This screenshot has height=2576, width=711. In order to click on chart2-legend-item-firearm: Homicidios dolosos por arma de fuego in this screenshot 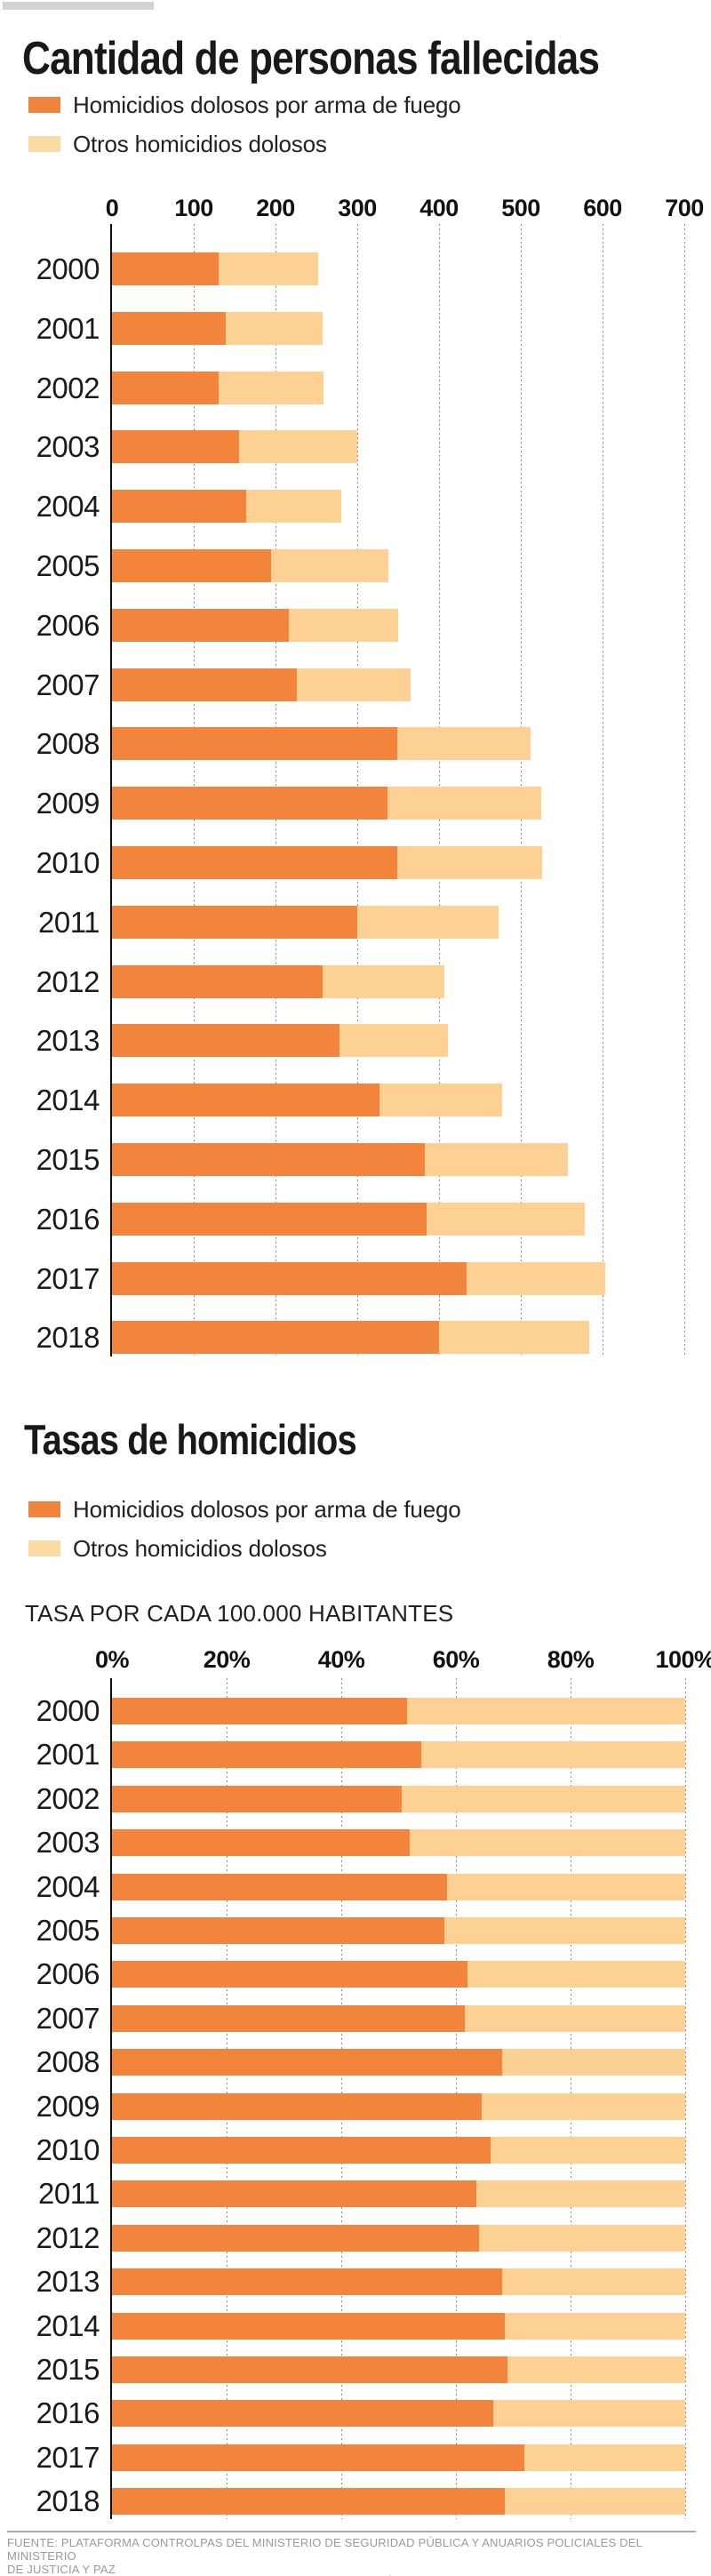, I will do `click(244, 1509)`.